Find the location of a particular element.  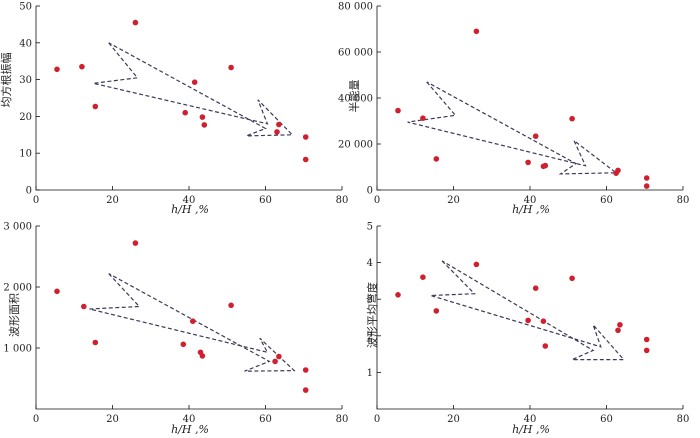

x-tick-label-curvature-40: 40 is located at coordinates (530, 419).